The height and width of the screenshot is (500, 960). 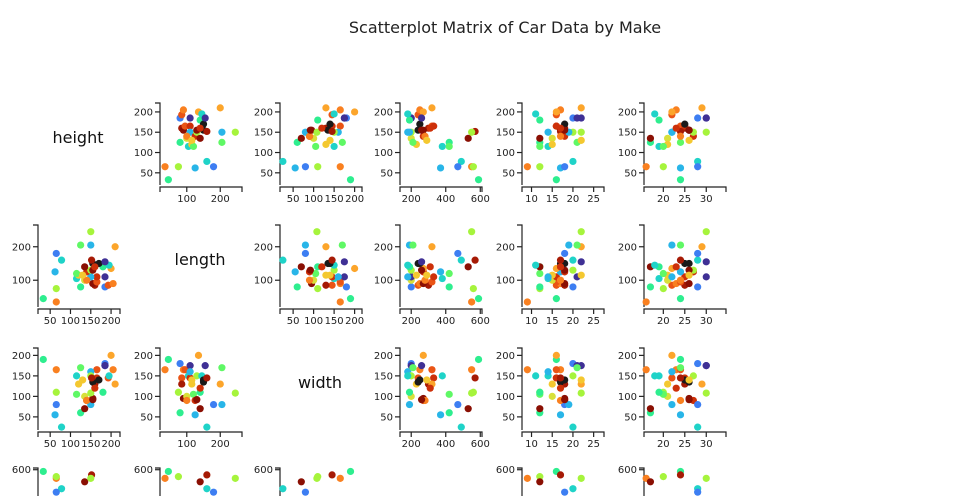 I want to click on y-tick: 100, so click(x=509, y=281).